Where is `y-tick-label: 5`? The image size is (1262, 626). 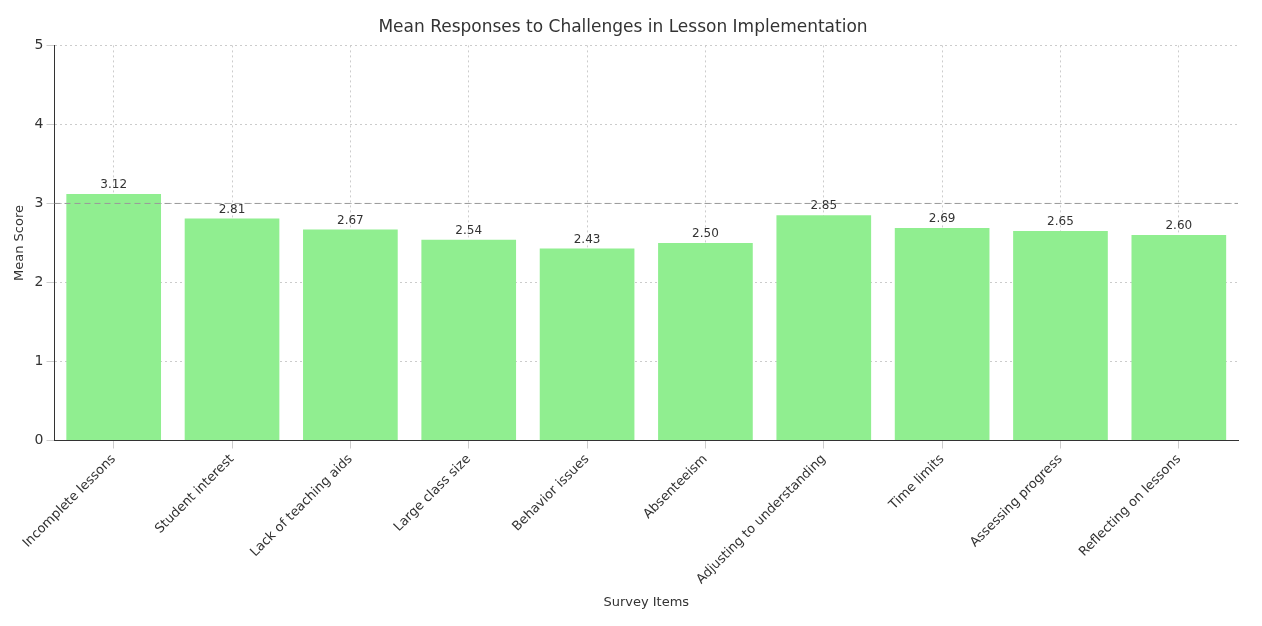 y-tick-label: 5 is located at coordinates (39, 44).